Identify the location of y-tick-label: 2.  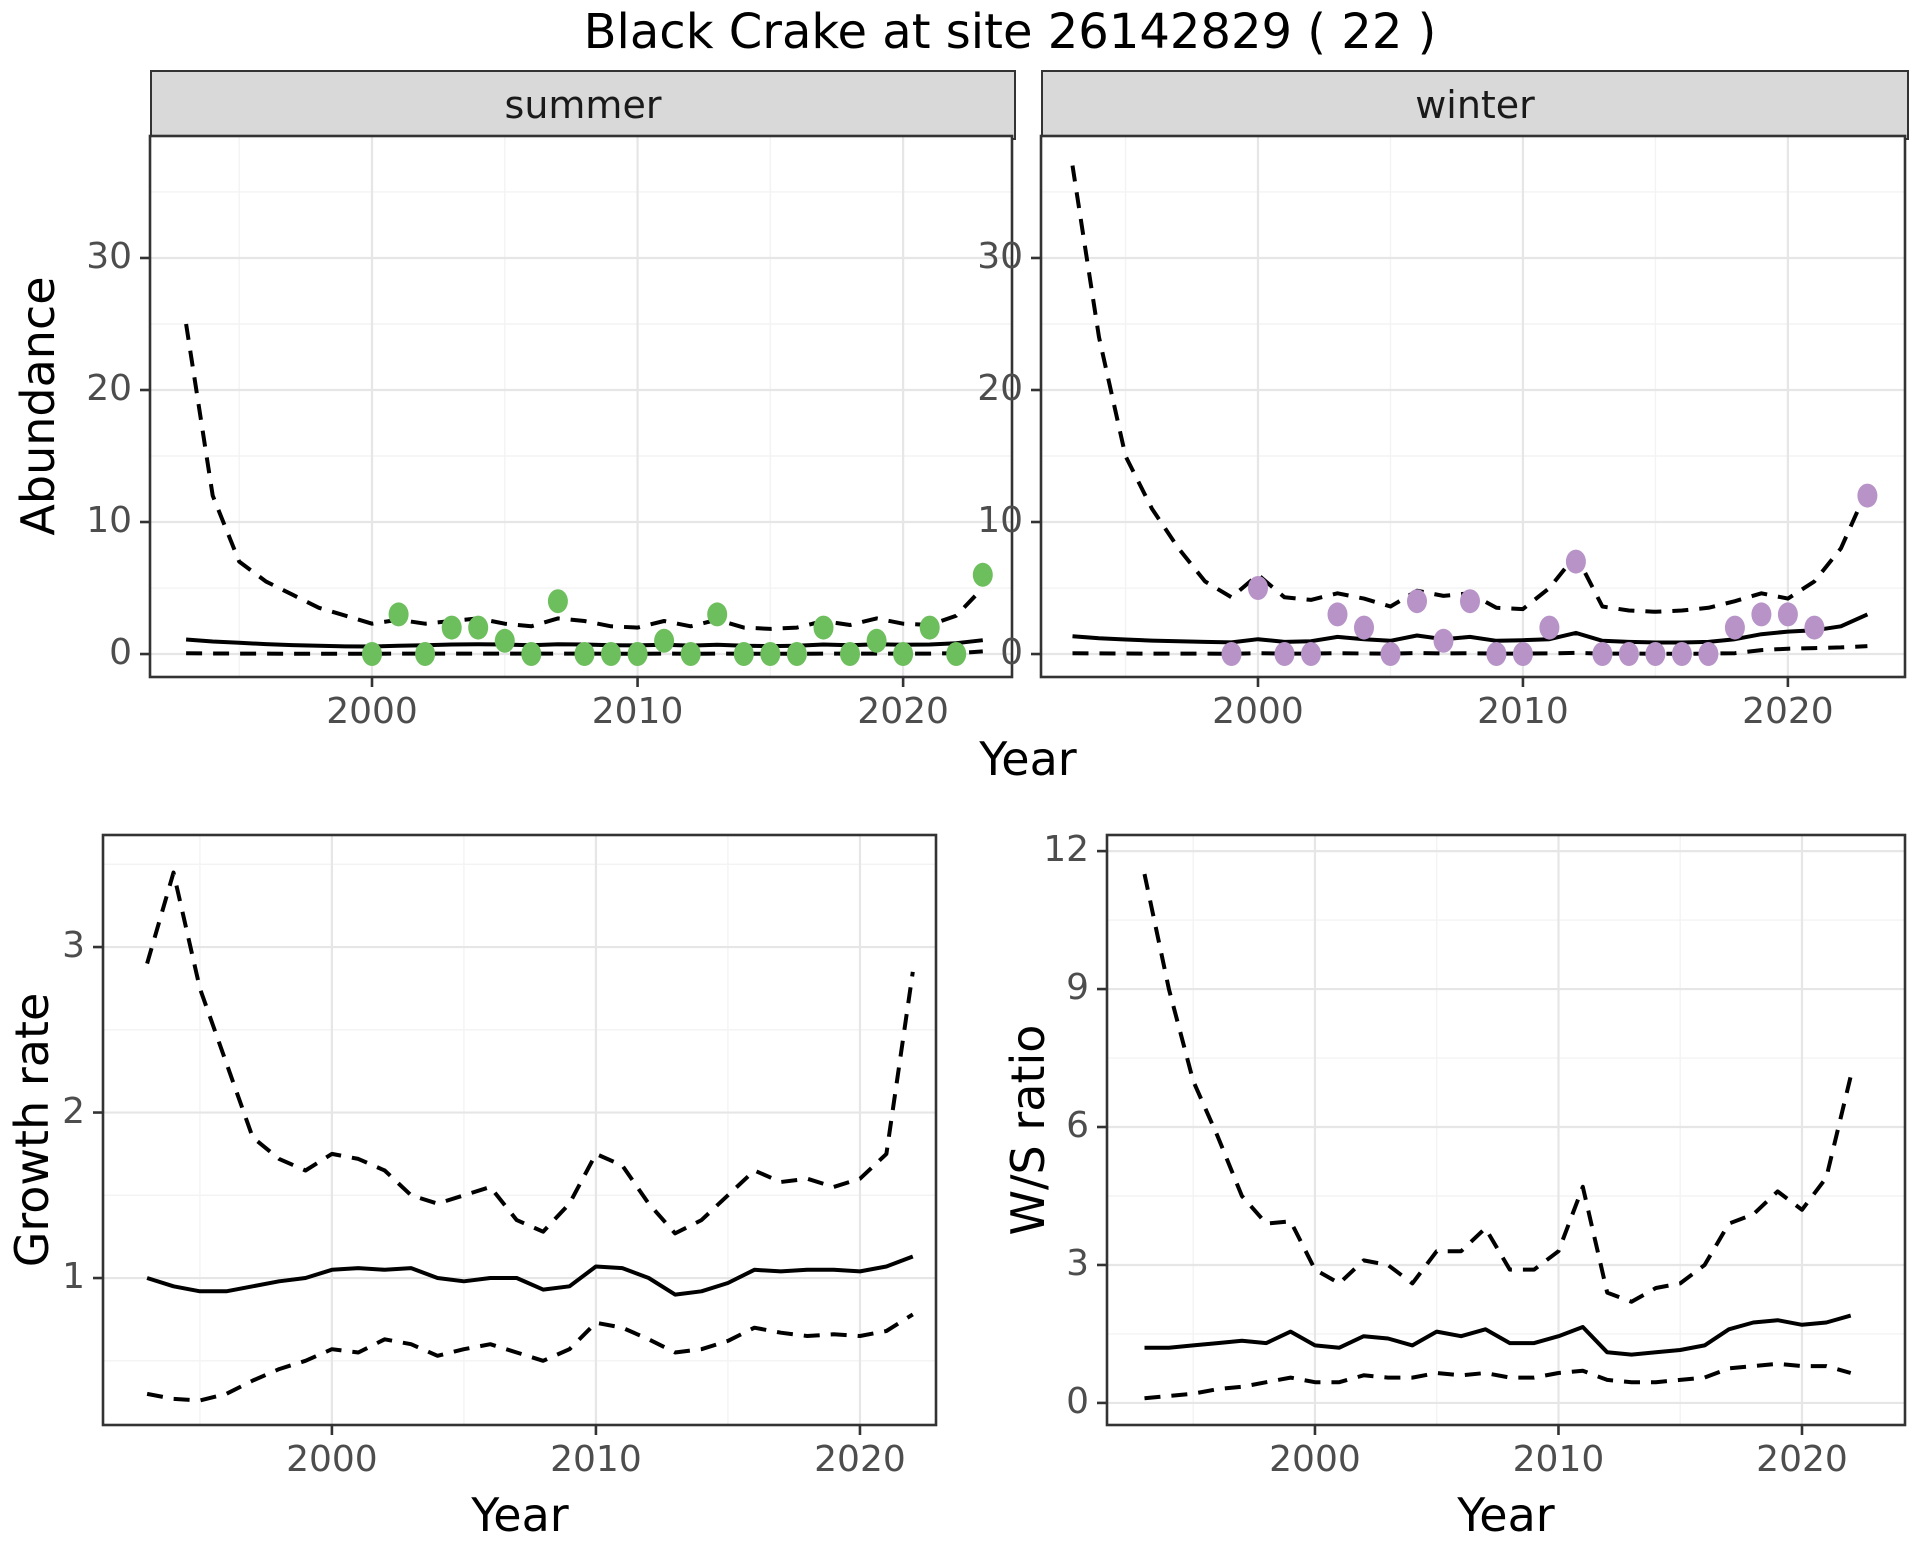
(73, 1111).